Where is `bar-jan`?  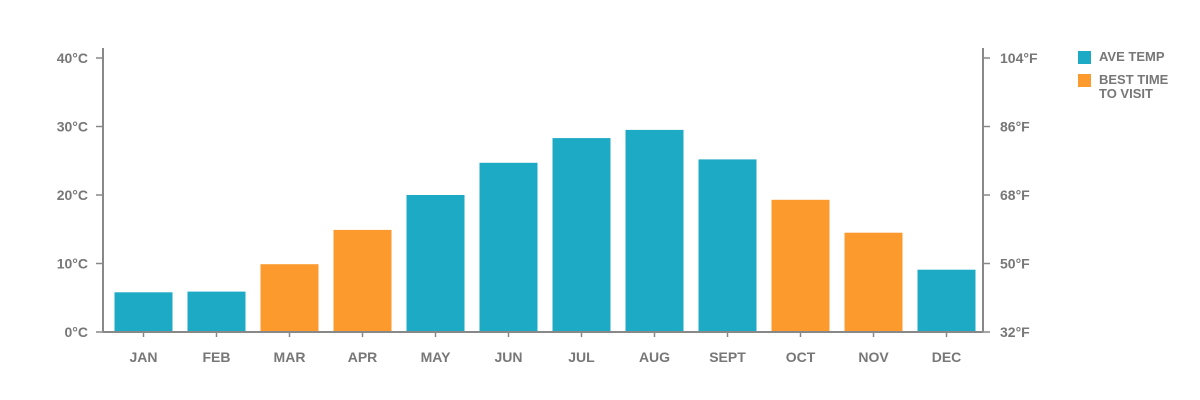 bar-jan is located at coordinates (143, 312).